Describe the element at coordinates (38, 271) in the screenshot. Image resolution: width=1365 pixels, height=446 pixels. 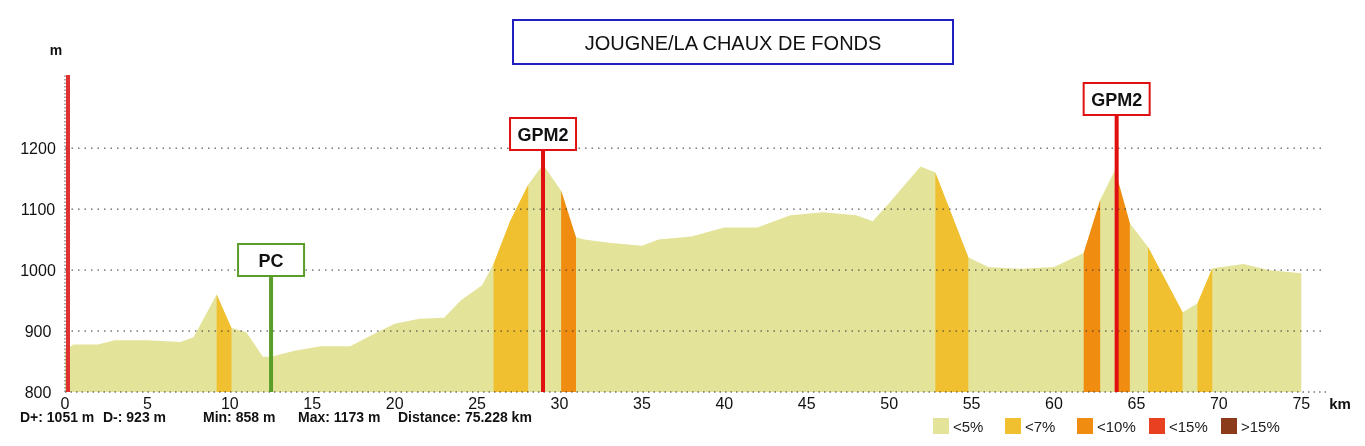
I see `y-tick-label: 1000` at that location.